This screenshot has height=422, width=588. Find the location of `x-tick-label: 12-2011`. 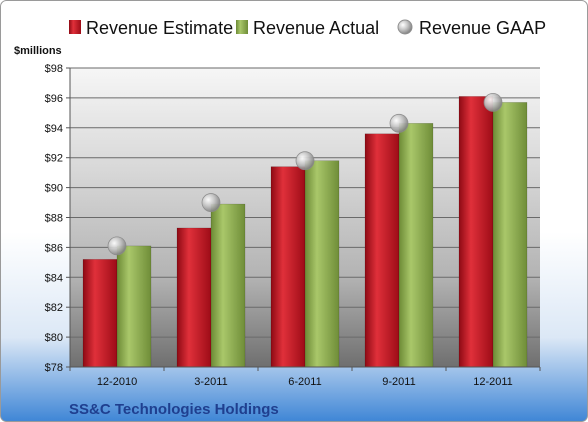

x-tick-label: 12-2011 is located at coordinates (493, 382).